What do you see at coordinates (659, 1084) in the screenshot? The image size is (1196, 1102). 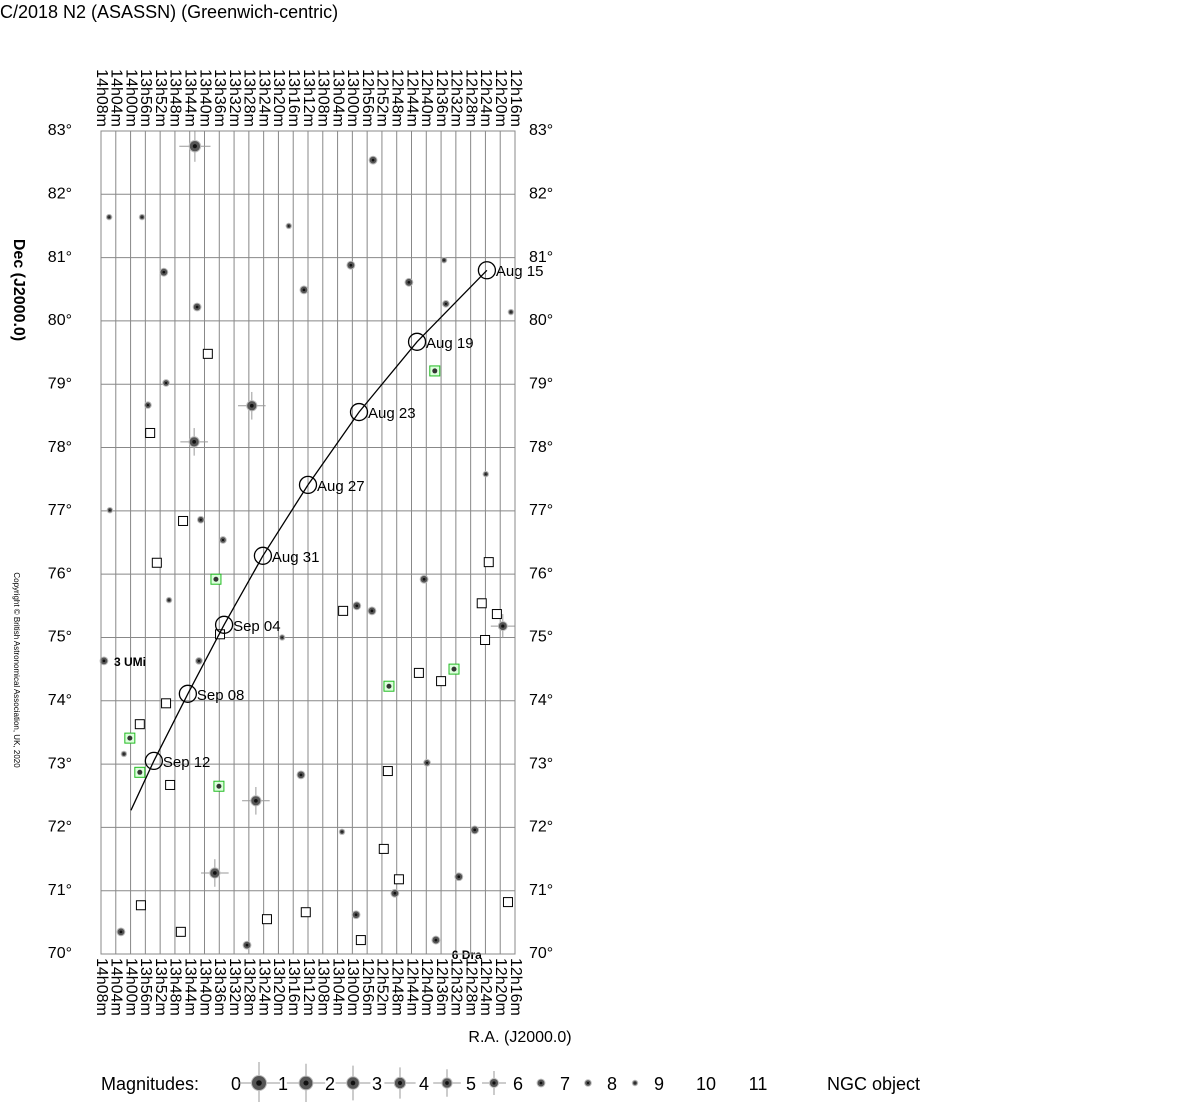 I see `legend-magnitude: 9` at bounding box center [659, 1084].